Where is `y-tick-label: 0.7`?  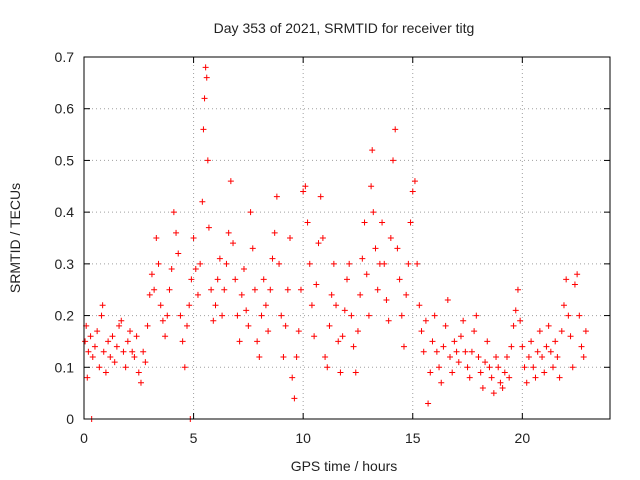 y-tick-label: 0.7 is located at coordinates (65, 57).